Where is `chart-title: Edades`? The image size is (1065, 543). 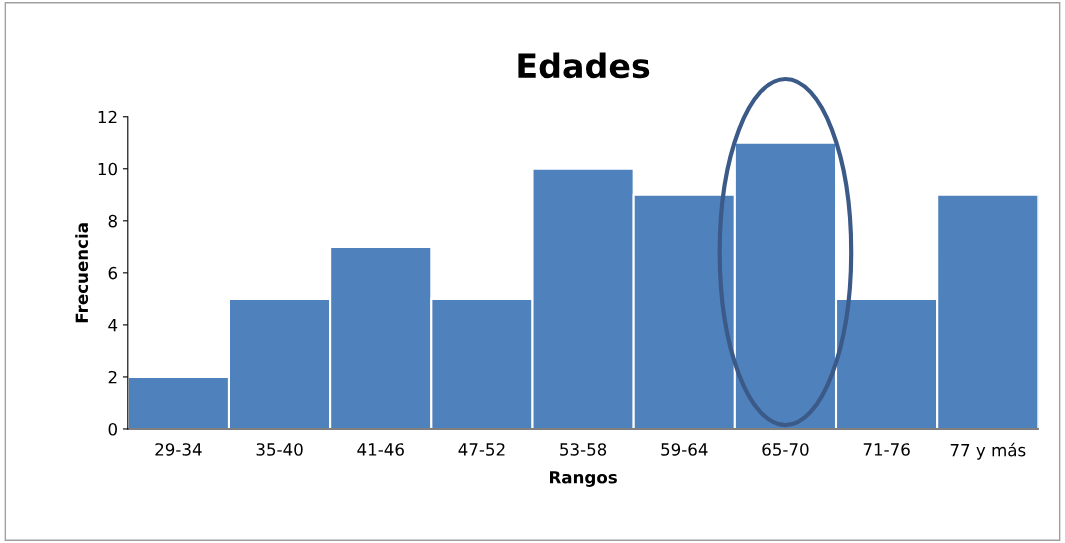
chart-title: Edades is located at coordinates (584, 65).